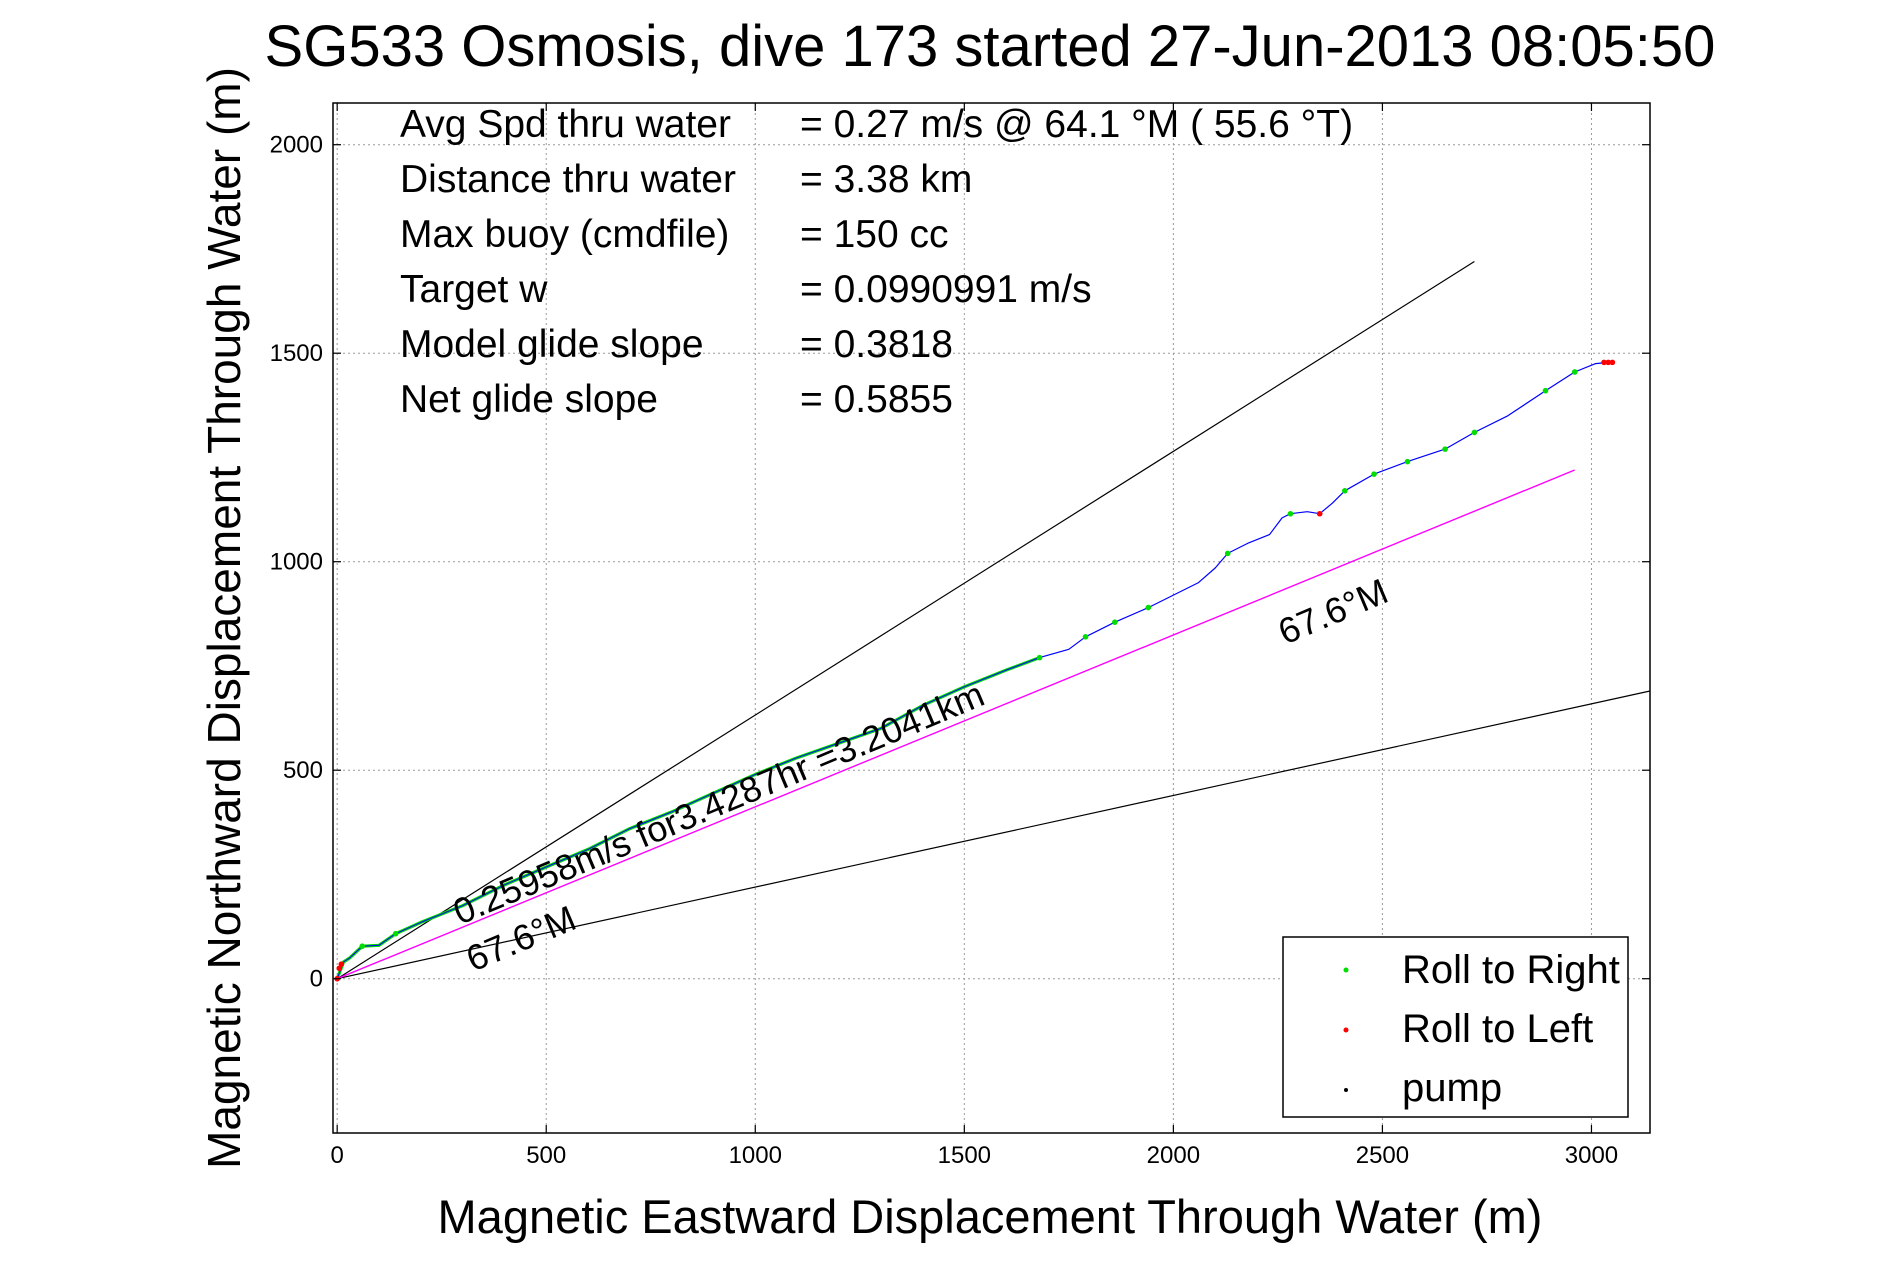 This screenshot has height=1262, width=1891. Describe the element at coordinates (474, 289) in the screenshot. I see `info-label-target-w: Target w` at that location.